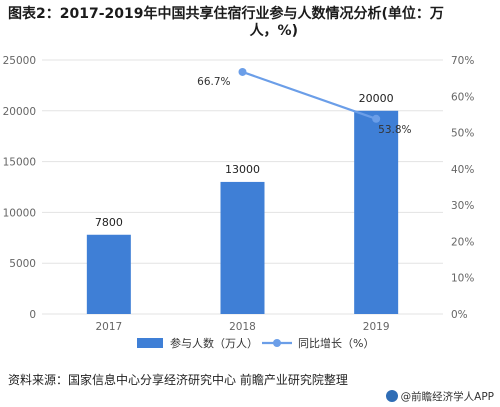 This screenshot has width=500, height=407. Describe the element at coordinates (213, 82) in the screenshot. I see `growth-value-label: 66.7%` at that location.